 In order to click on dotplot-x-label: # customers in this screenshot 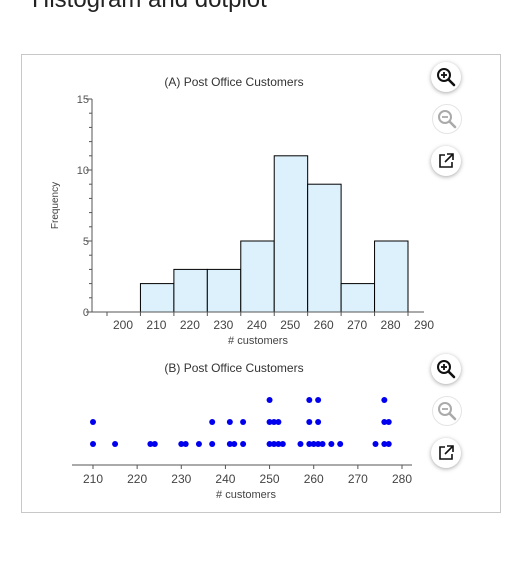, I will do `click(246, 495)`.